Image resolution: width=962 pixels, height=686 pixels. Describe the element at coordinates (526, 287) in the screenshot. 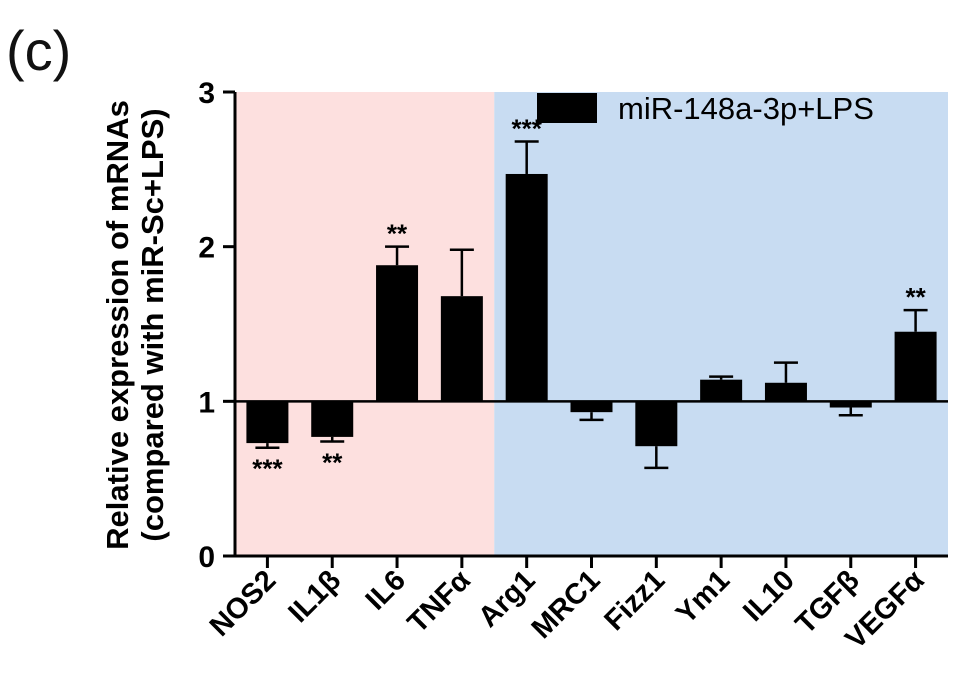

I see `bar-arg1` at that location.